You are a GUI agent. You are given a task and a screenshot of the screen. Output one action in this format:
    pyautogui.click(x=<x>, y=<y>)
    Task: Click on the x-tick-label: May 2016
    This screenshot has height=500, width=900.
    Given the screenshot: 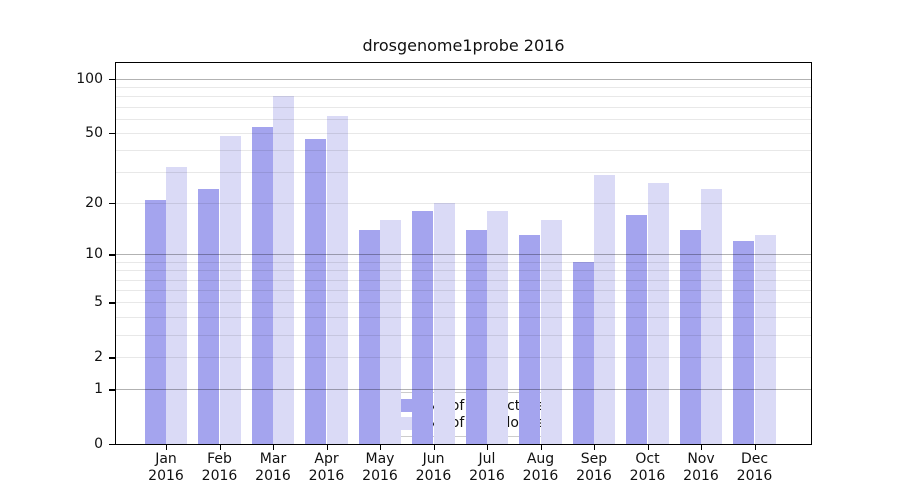 What is the action you would take?
    pyautogui.click(x=380, y=468)
    